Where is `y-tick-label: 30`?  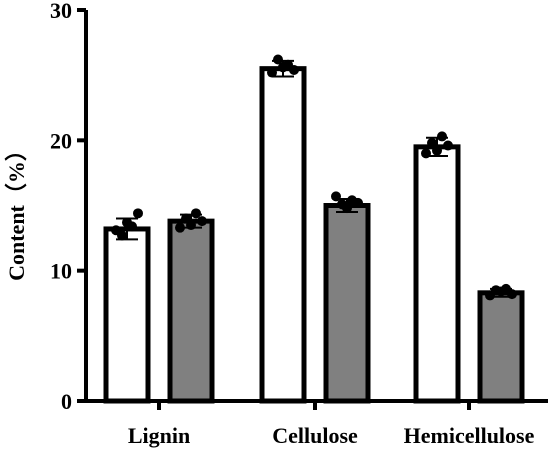
y-tick-label: 30 is located at coordinates (61, 11).